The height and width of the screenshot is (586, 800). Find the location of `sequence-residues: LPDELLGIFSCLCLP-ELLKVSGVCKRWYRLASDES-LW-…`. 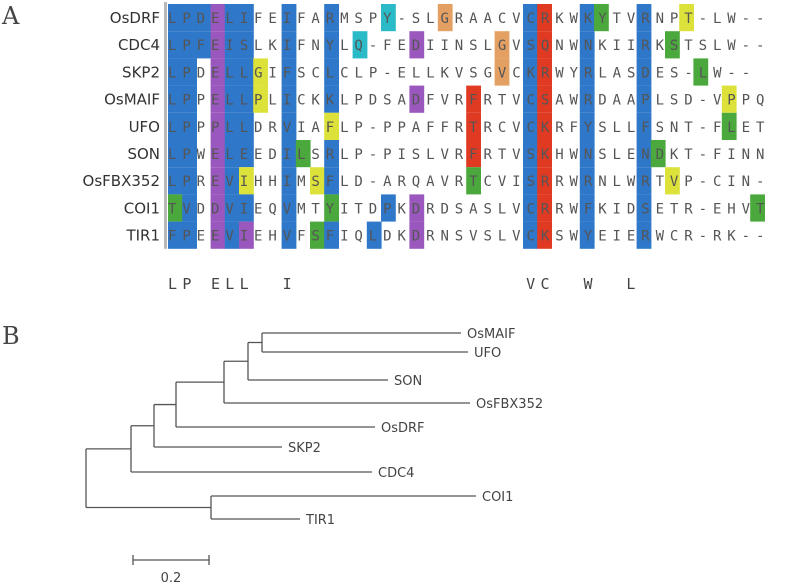

sequence-residues: LPDELLGIFSCLCLP-ELLKVSGVCKRWYRLASDES-LW-… is located at coordinates (459, 73).